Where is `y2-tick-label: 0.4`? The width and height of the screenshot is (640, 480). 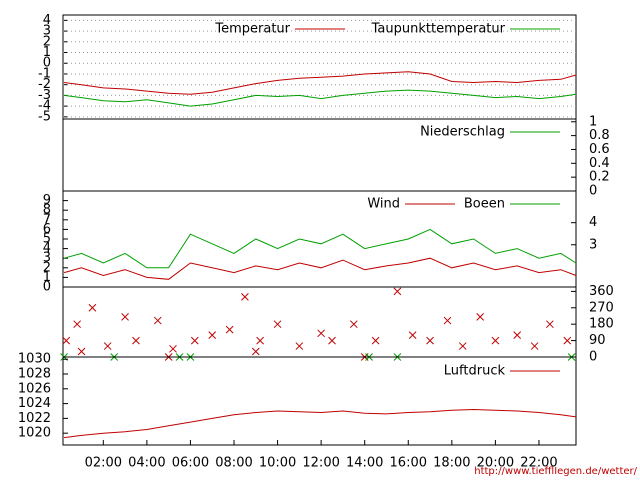 y2-tick-label: 0.4 is located at coordinates (599, 163).